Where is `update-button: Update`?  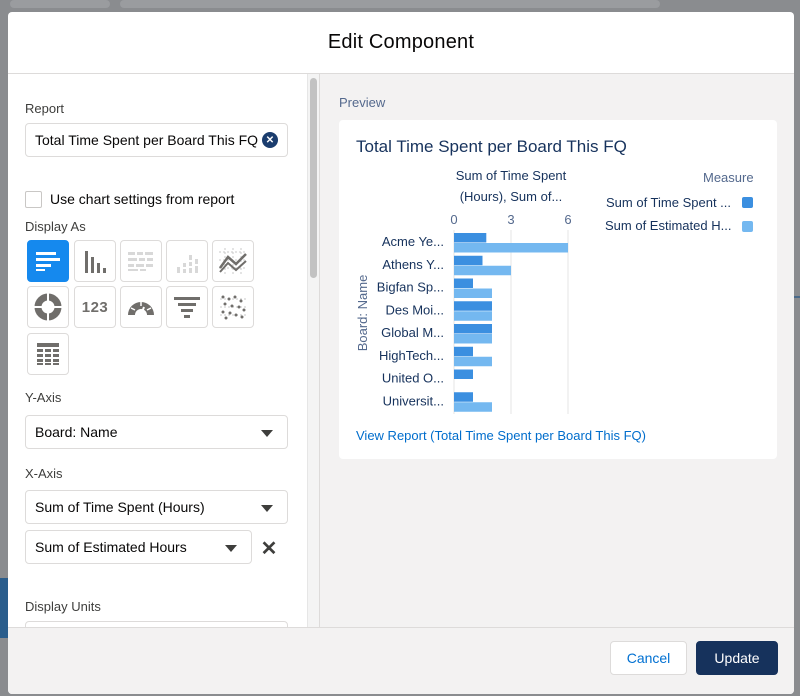 update-button: Update is located at coordinates (737, 658).